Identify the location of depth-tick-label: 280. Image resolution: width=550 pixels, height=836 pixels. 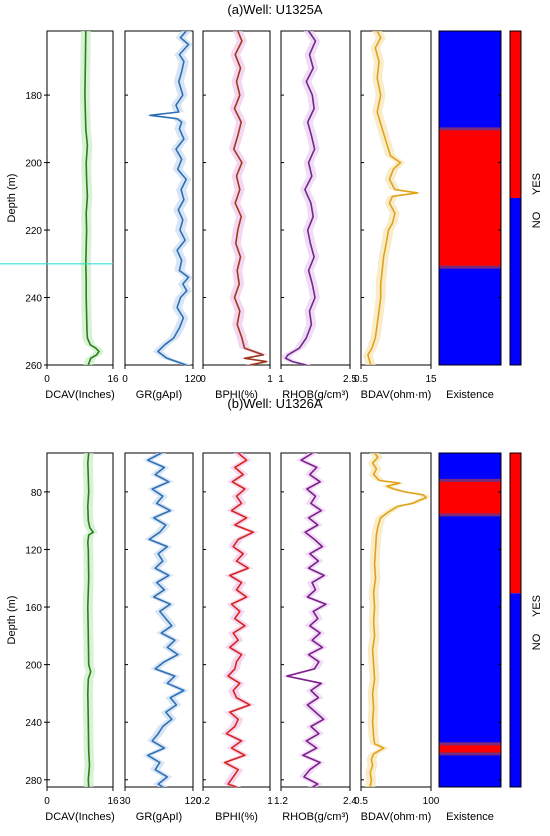
(33, 781).